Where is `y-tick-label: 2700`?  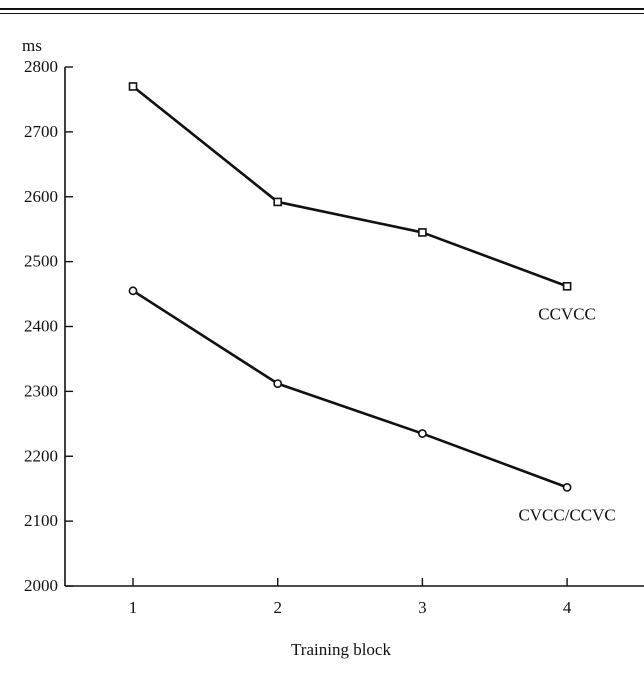 y-tick-label: 2700 is located at coordinates (41, 131).